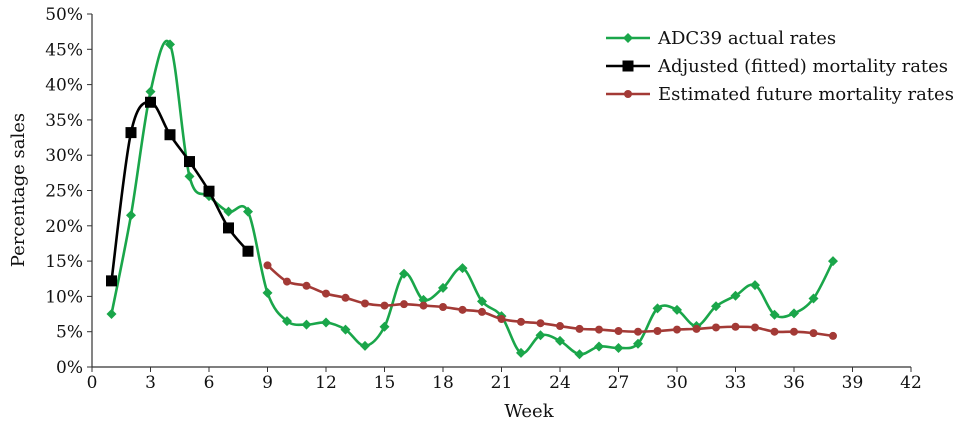 The width and height of the screenshot is (964, 422). What do you see at coordinates (806, 94) in the screenshot?
I see `legend-label: Estimated future mortality rates` at bounding box center [806, 94].